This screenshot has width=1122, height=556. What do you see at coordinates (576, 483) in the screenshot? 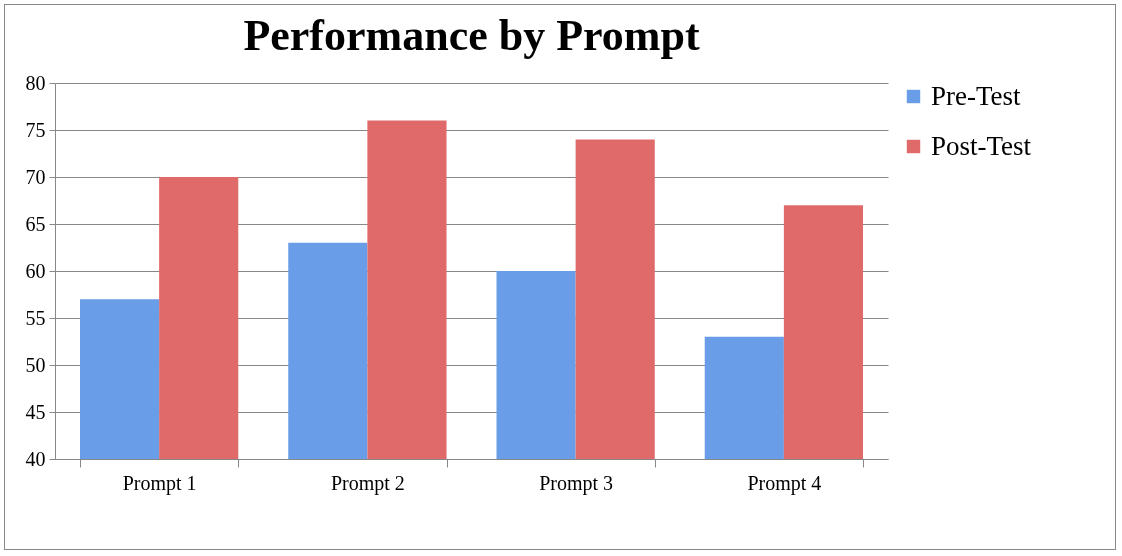
I see `x-tick-label: Prompt 3` at bounding box center [576, 483].